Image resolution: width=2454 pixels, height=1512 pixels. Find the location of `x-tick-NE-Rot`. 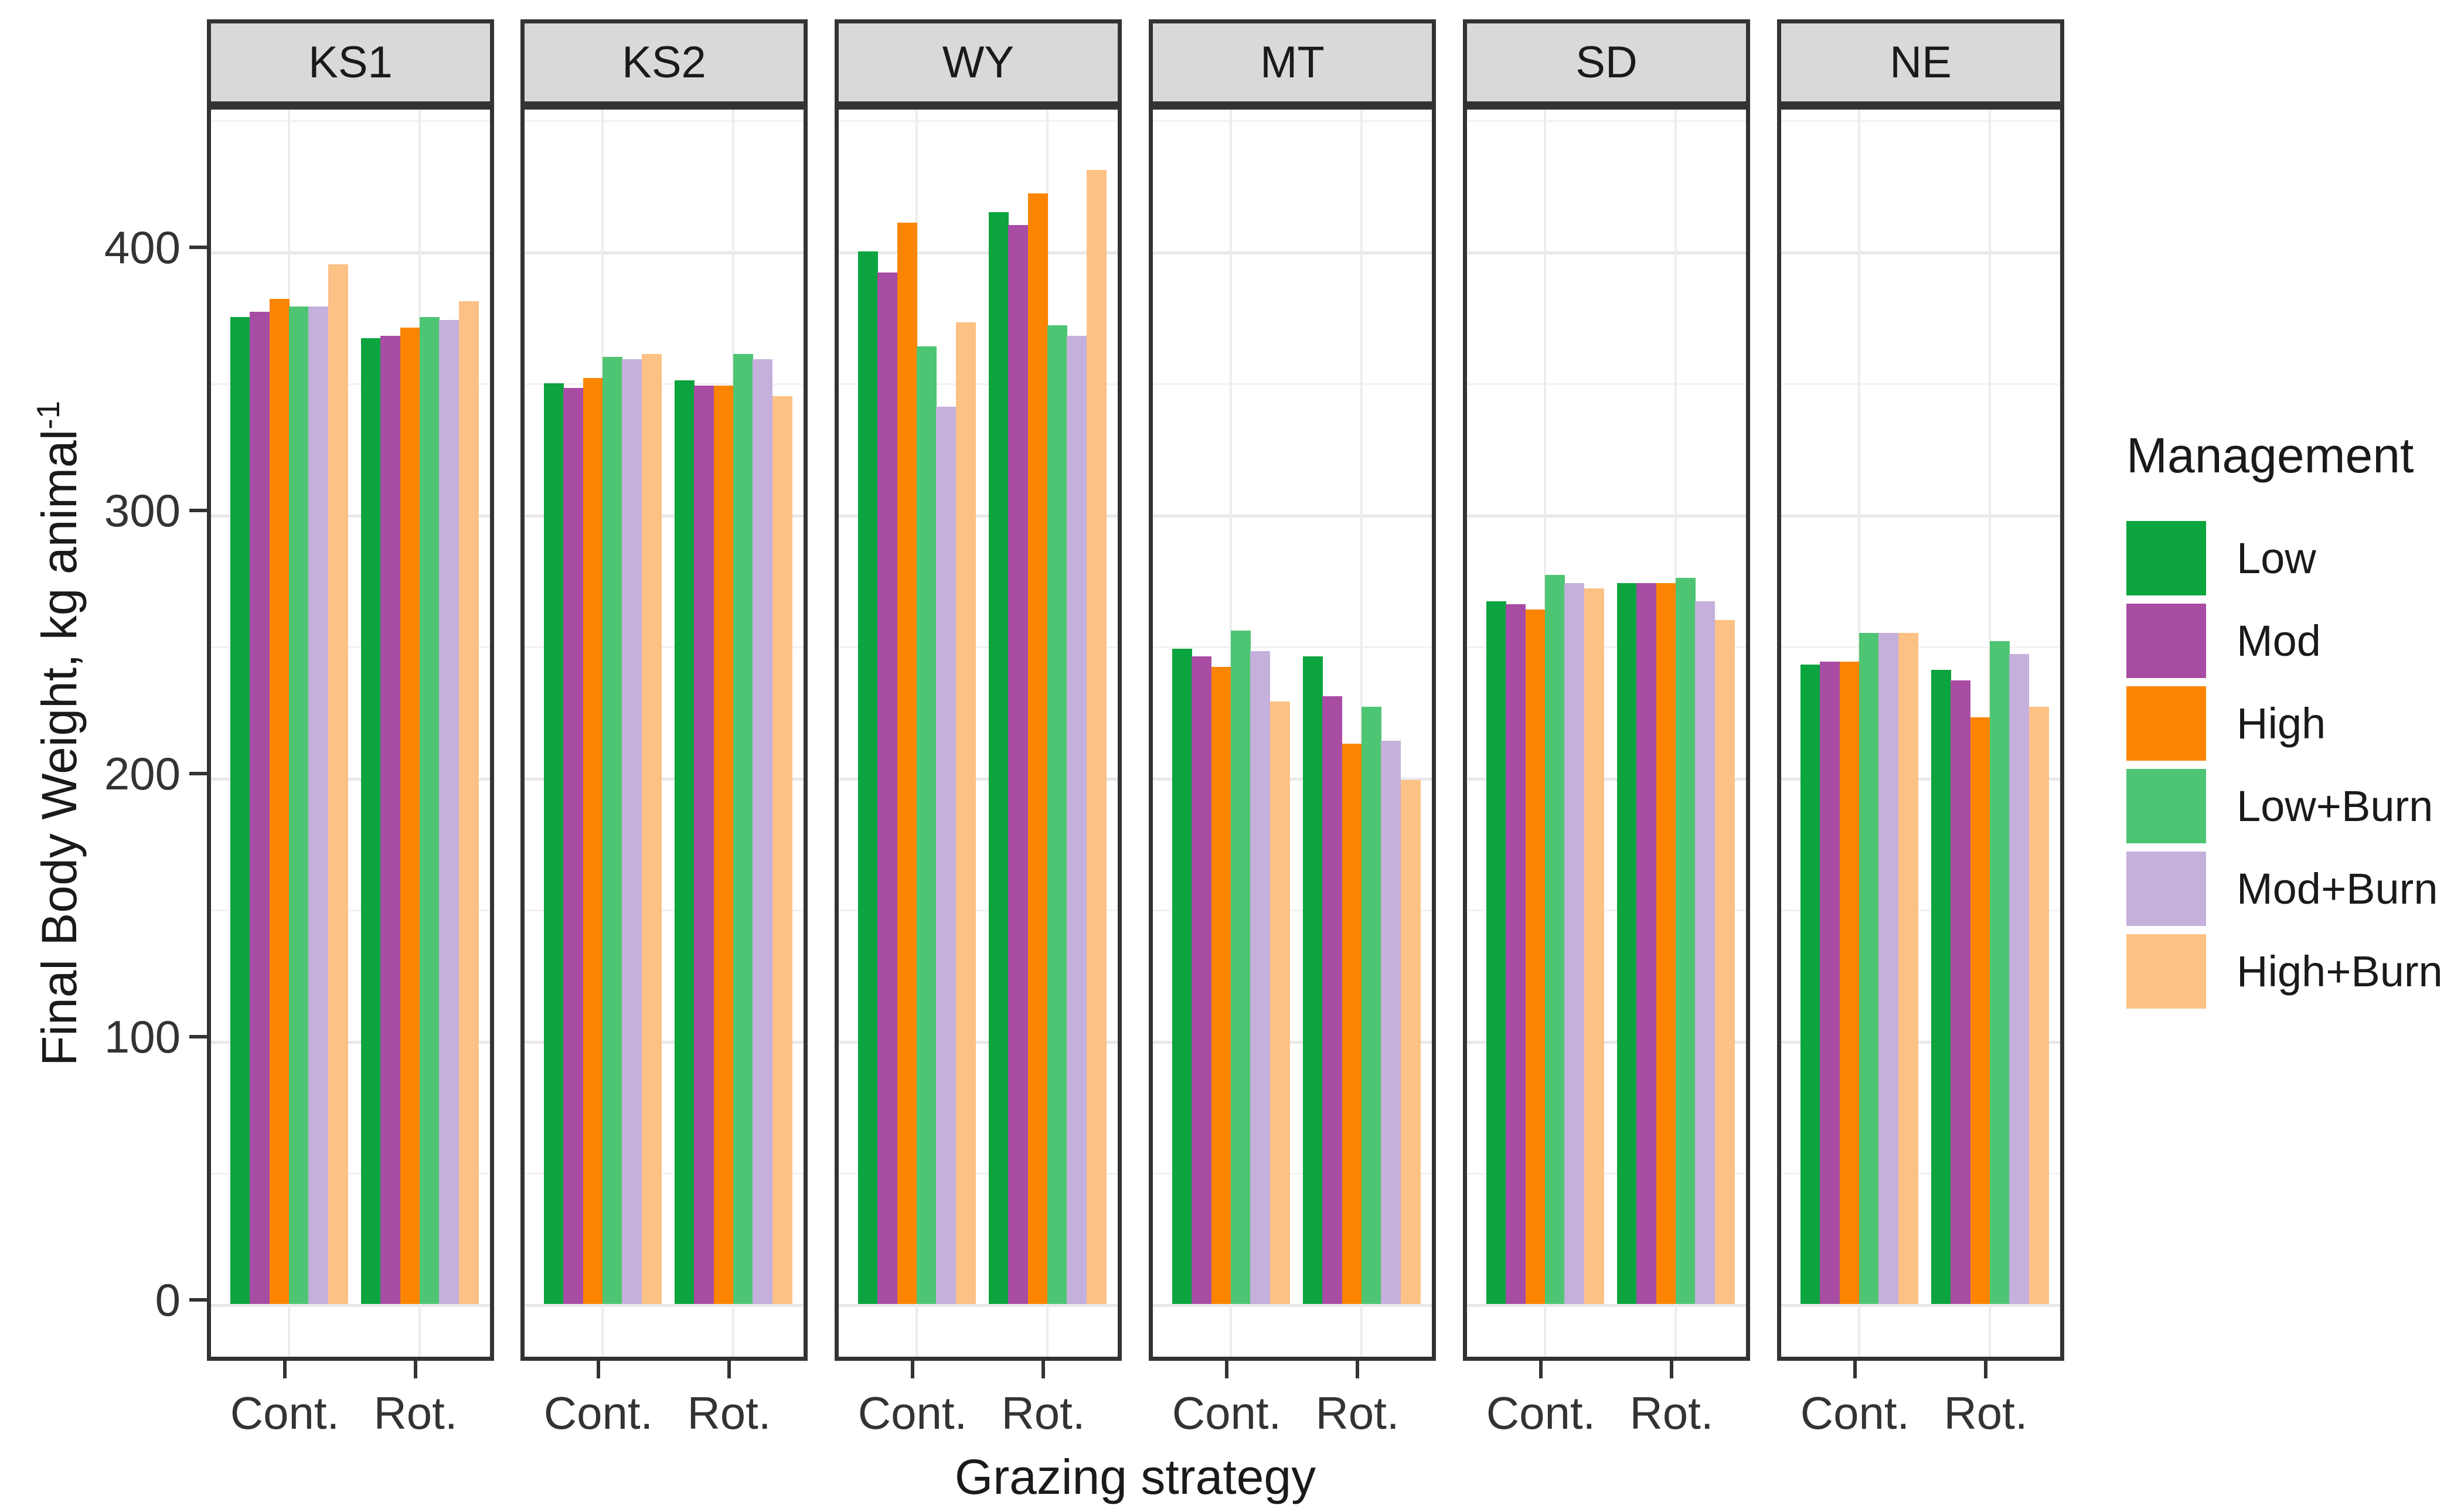

x-tick-NE-Rot is located at coordinates (1986, 1369).